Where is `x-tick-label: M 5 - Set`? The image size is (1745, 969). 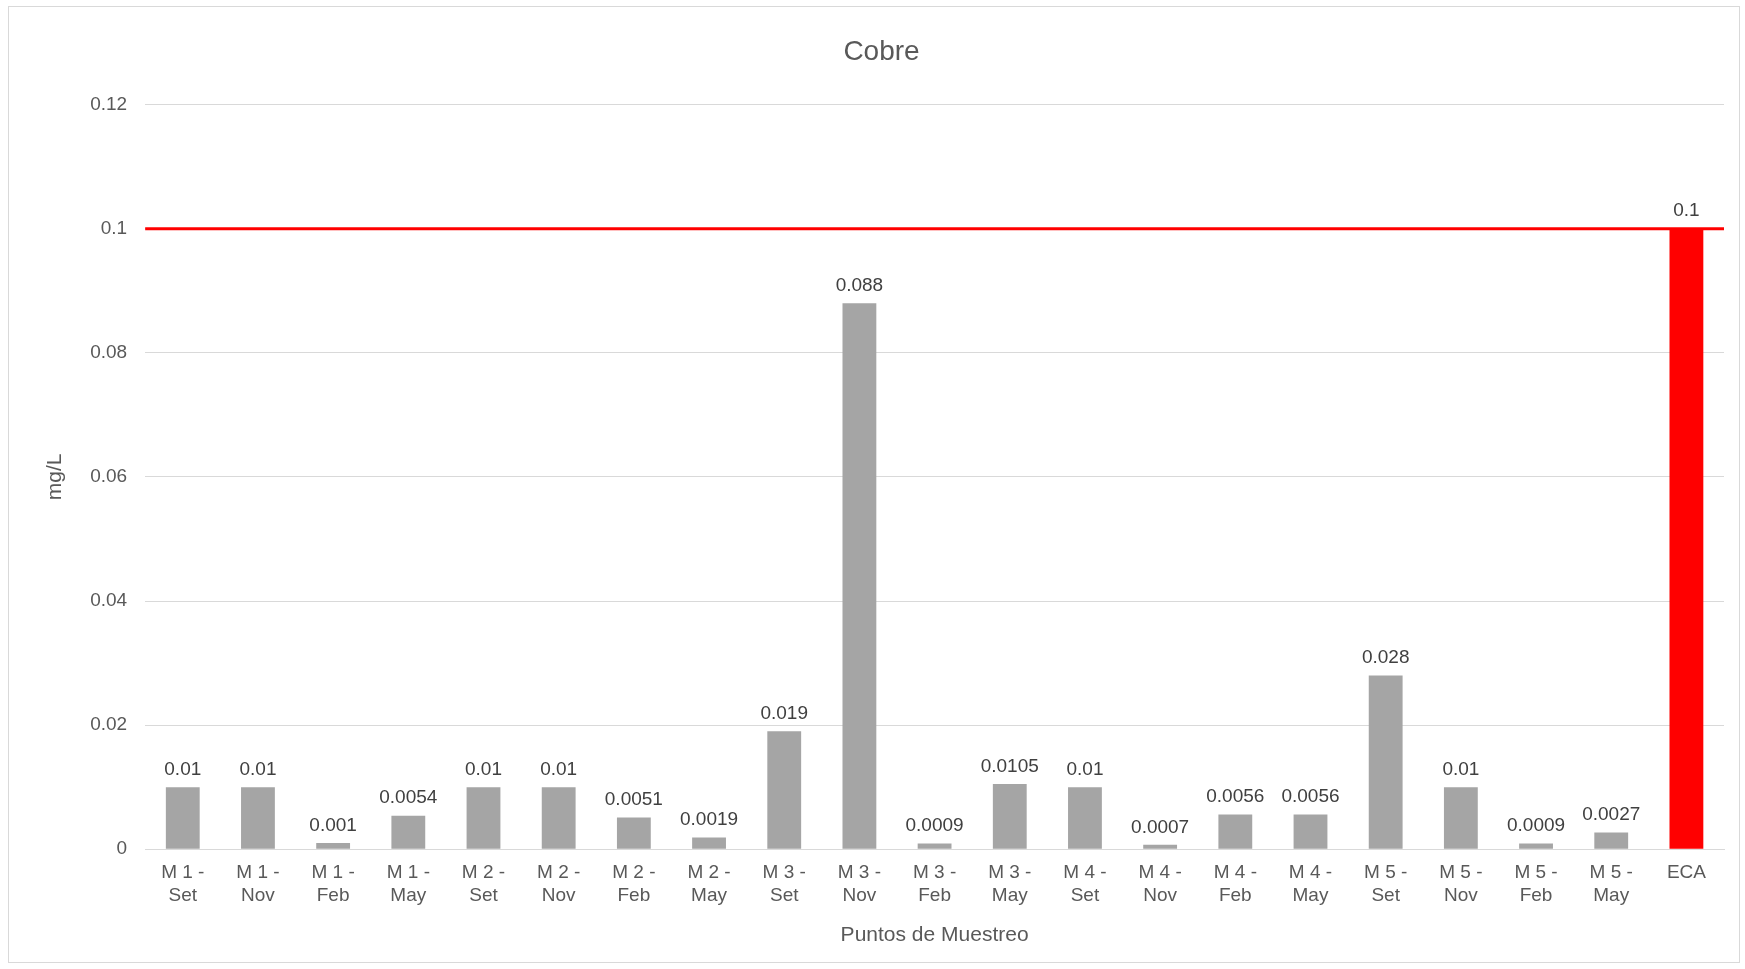
x-tick-label: M 5 - Set is located at coordinates (1386, 882).